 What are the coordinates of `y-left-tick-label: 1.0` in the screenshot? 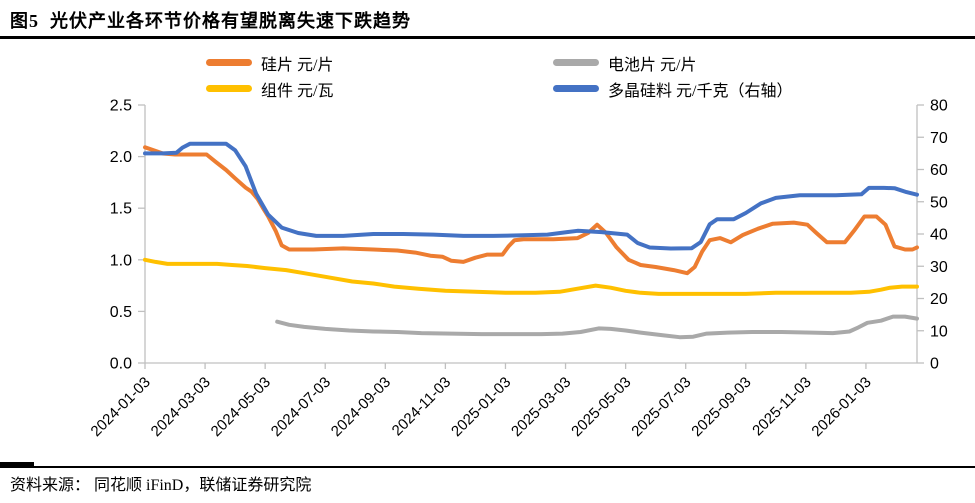 It's located at (121, 260).